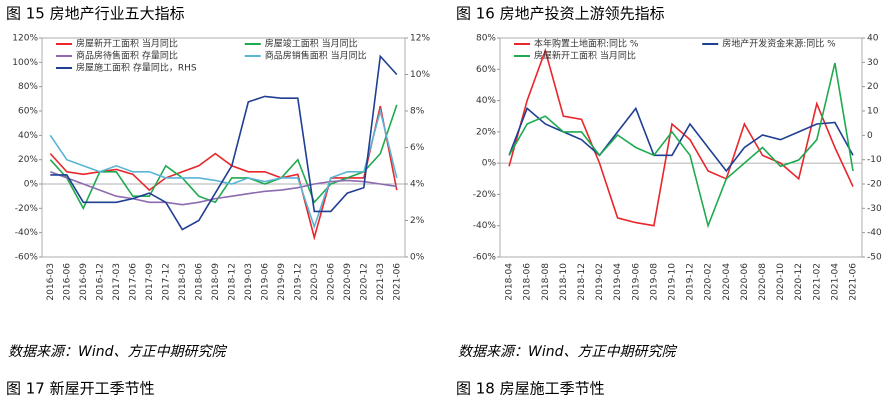 This screenshot has height=412, width=896. I want to click on x-tick-label: 2017-03, so click(117, 282).